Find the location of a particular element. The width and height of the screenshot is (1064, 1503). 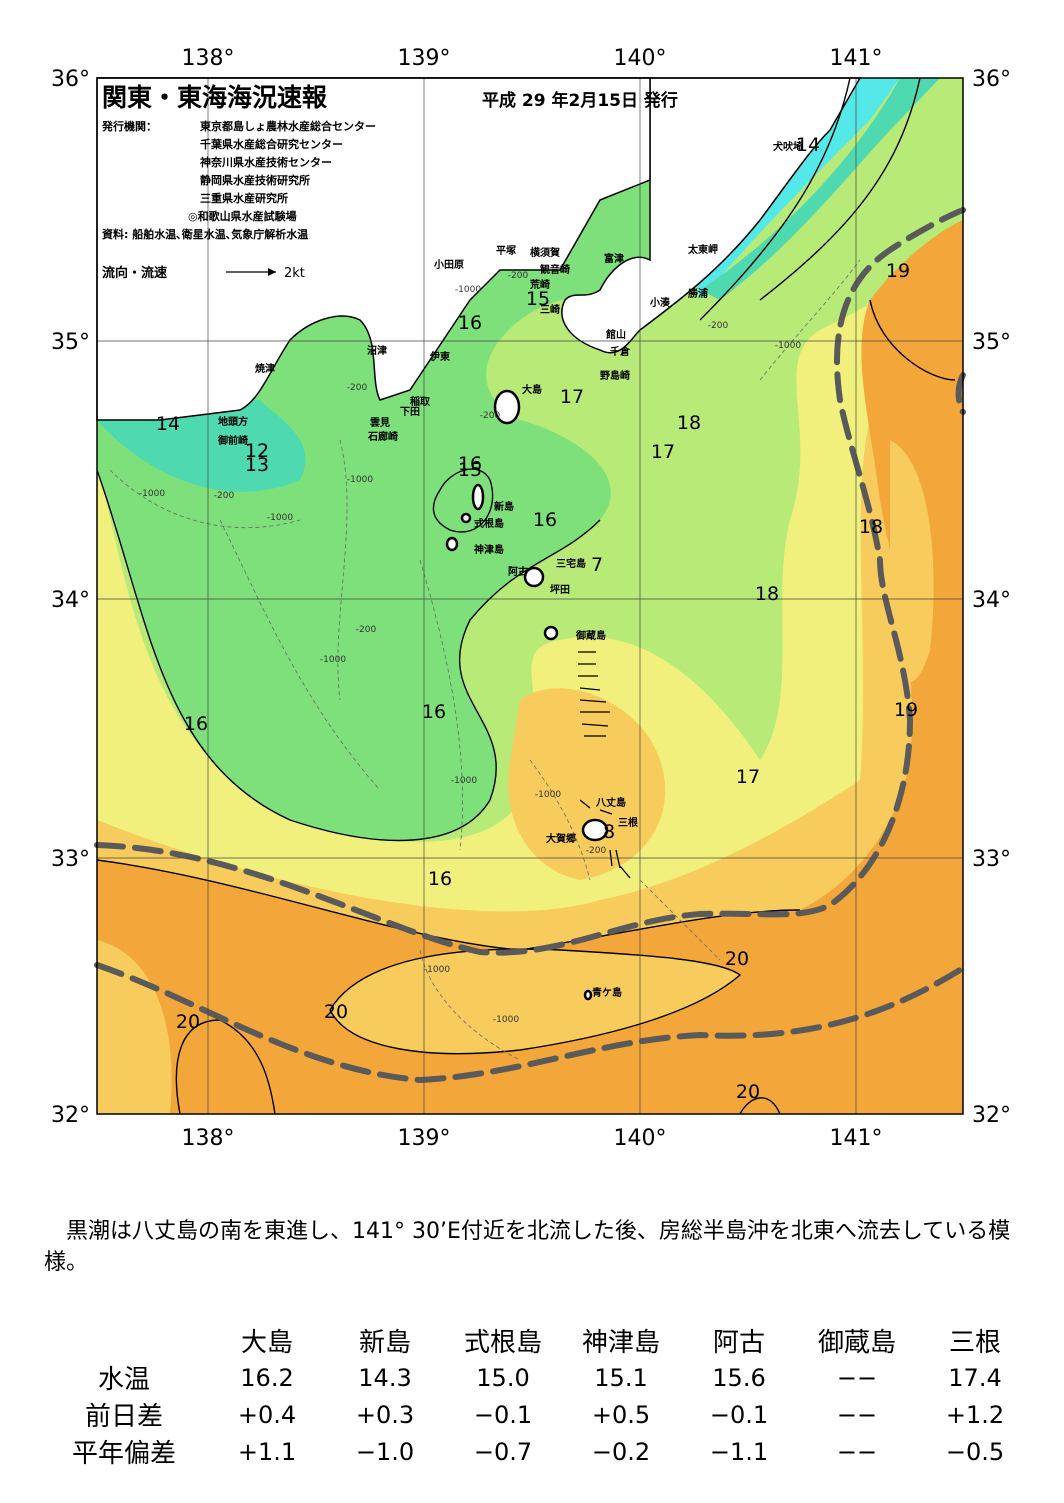

lon-label: 140° is located at coordinates (640, 1138).